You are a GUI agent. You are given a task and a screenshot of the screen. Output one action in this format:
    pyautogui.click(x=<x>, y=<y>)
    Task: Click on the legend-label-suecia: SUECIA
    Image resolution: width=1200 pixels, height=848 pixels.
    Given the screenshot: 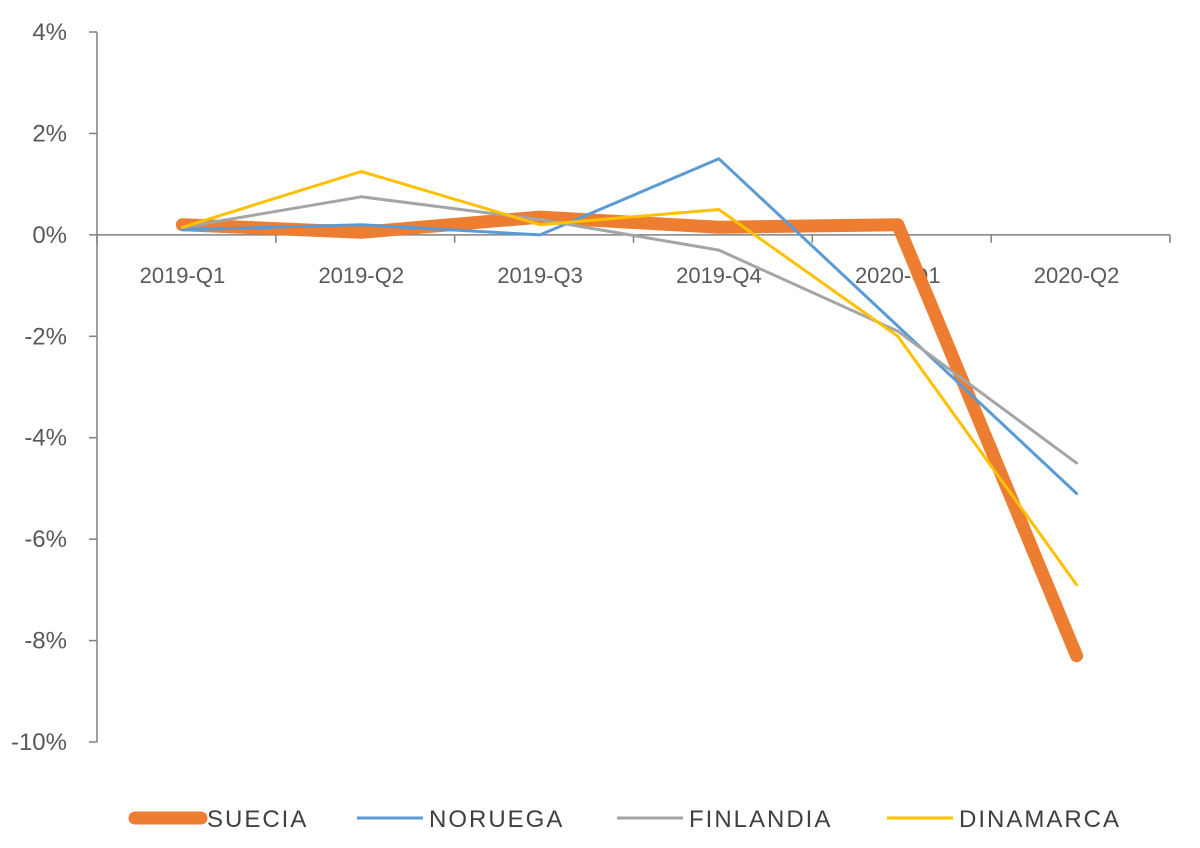 What is the action you would take?
    pyautogui.click(x=257, y=819)
    